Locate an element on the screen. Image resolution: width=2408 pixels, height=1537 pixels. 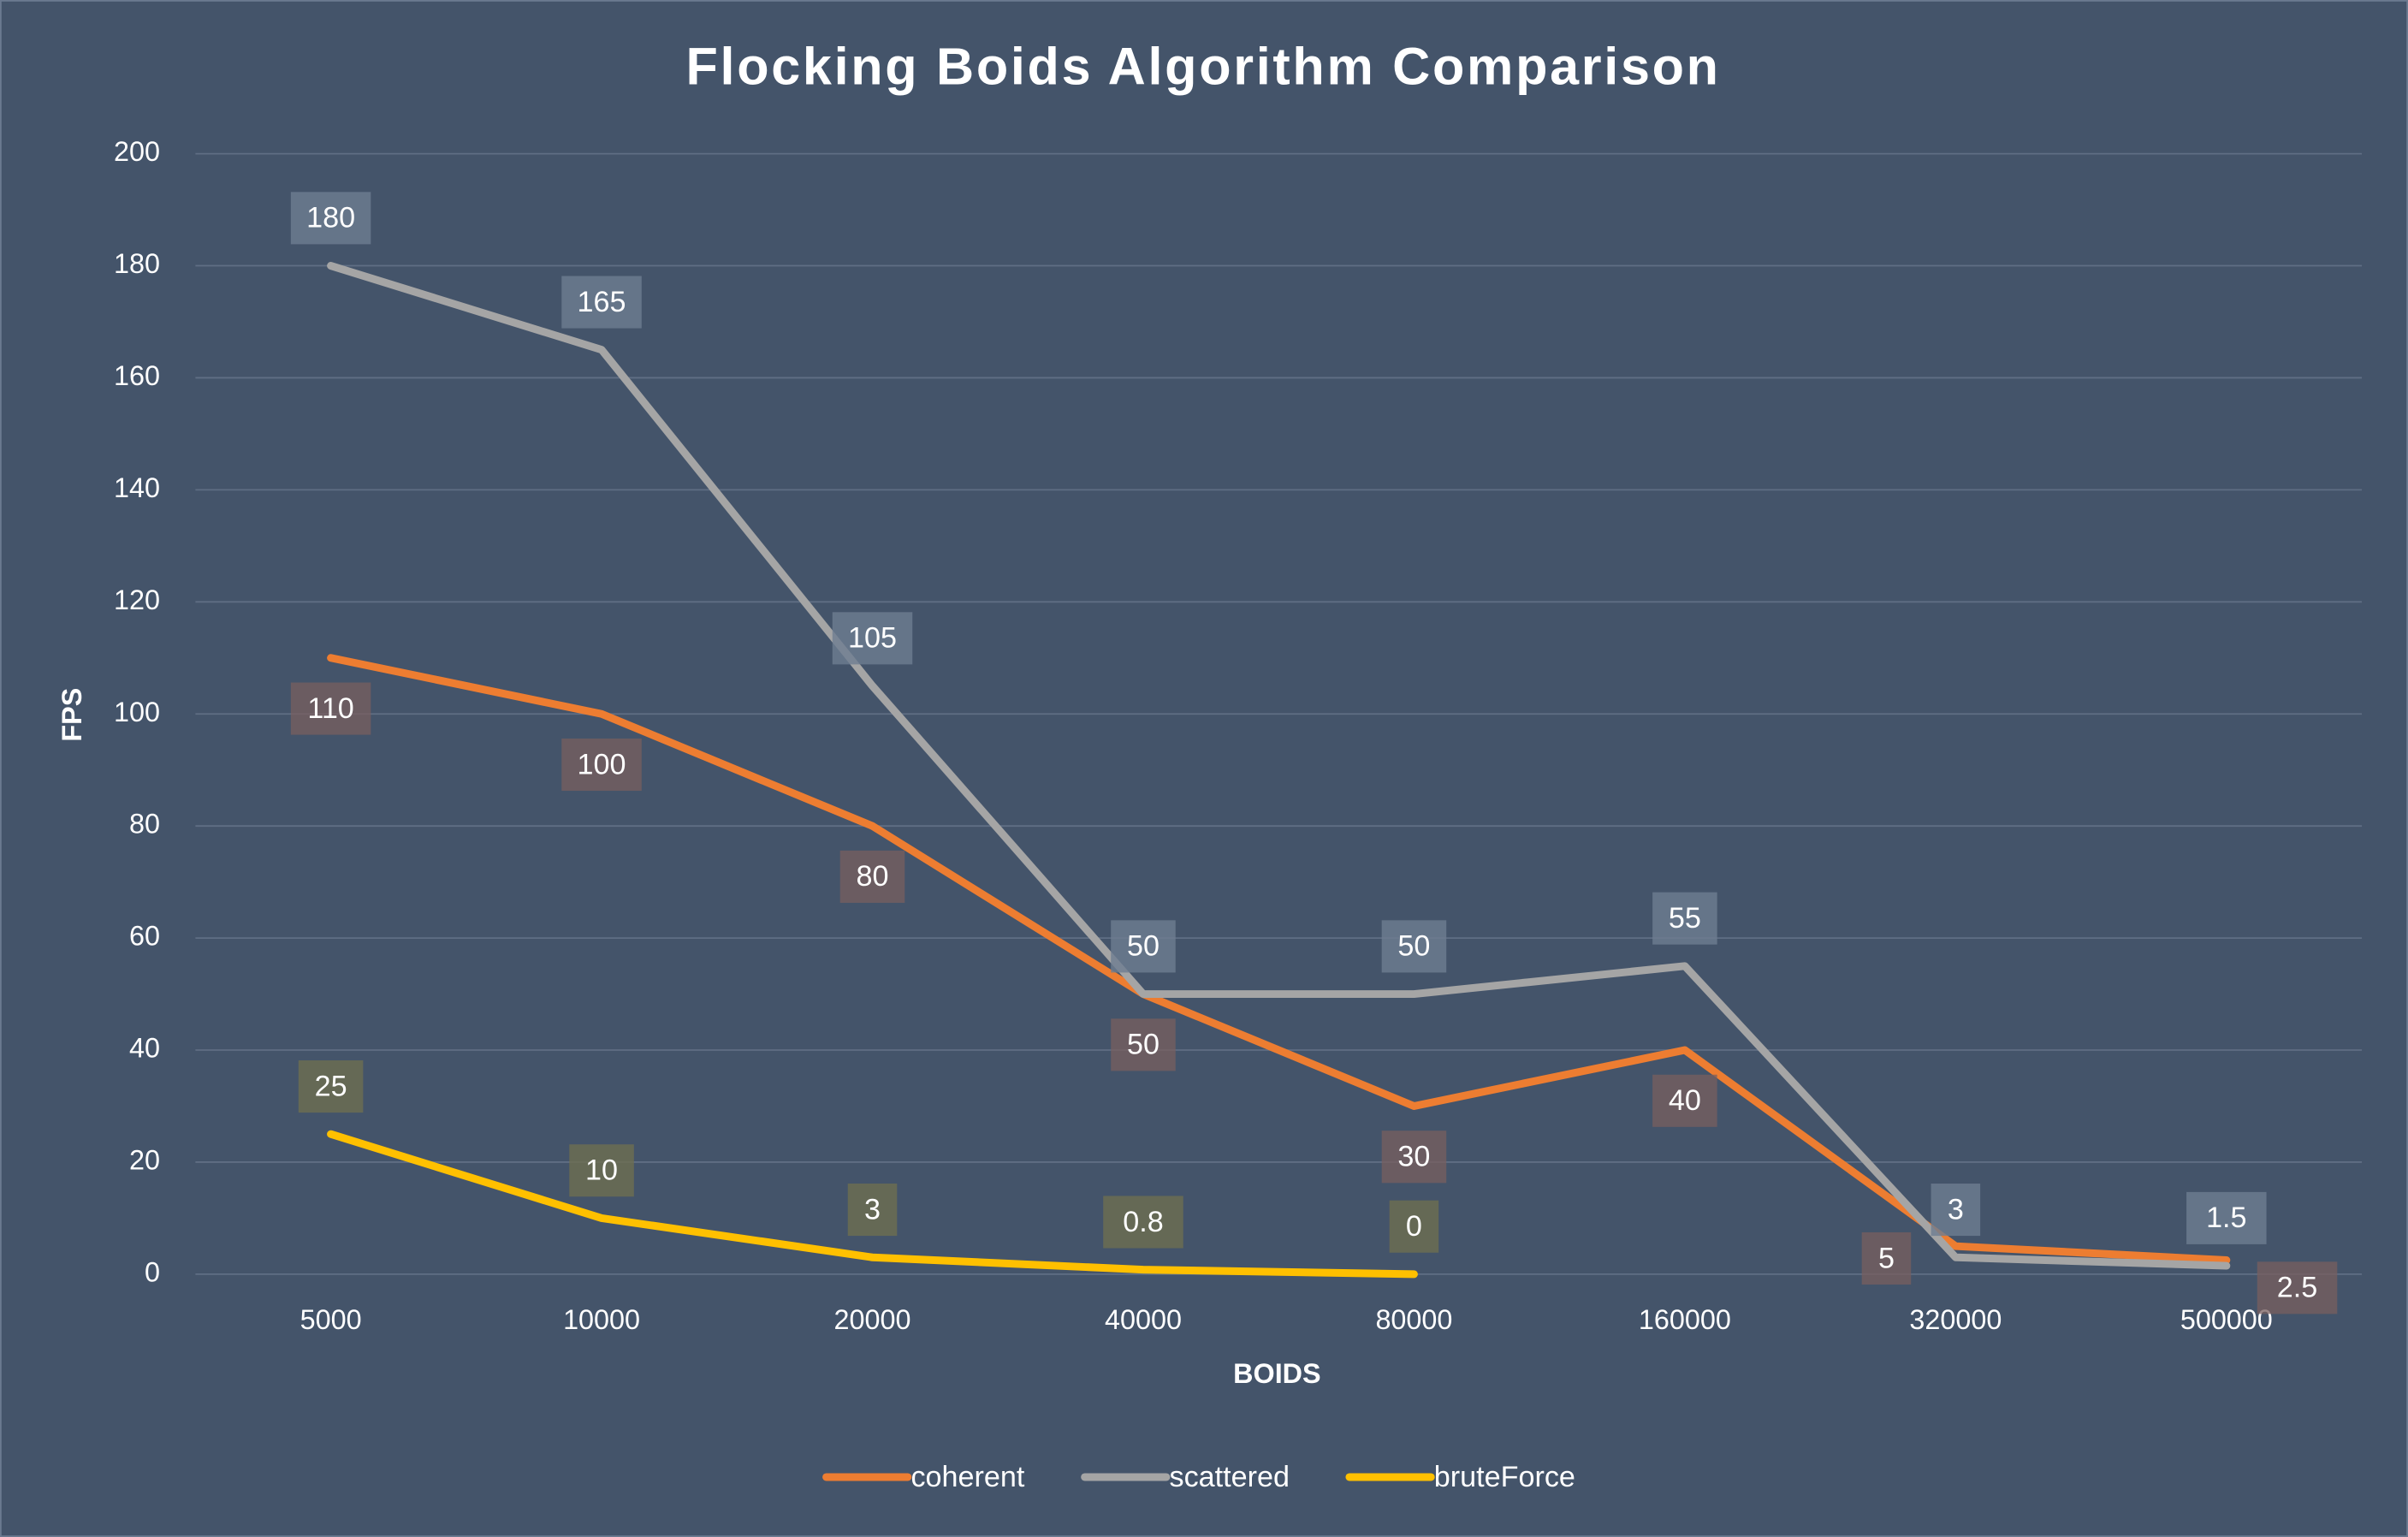
y-tick-label: 60 is located at coordinates (144, 936).